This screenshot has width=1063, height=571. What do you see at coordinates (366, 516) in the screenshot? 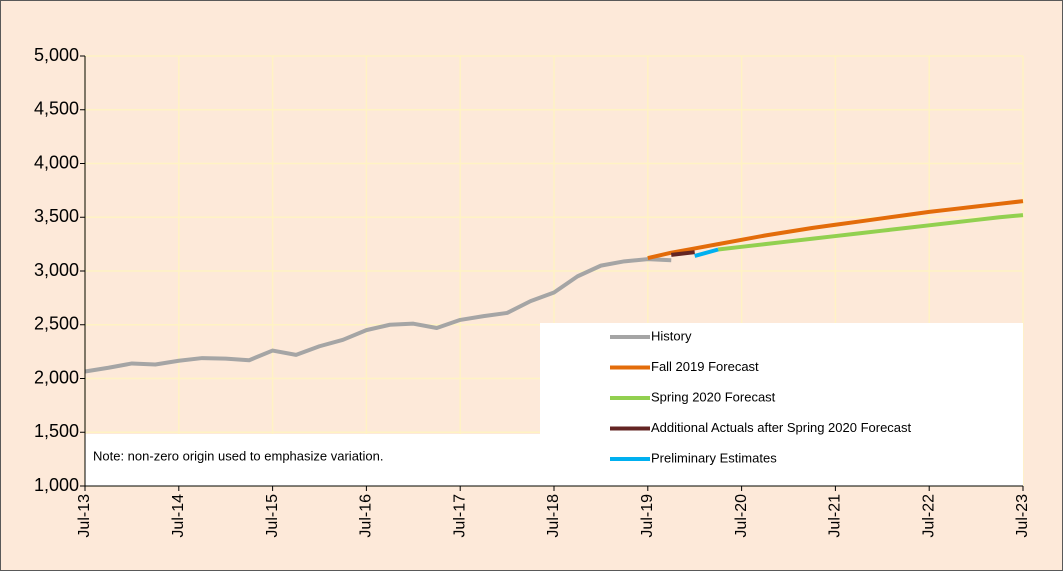
I see `x-tick-label: Jul-16` at bounding box center [366, 516].